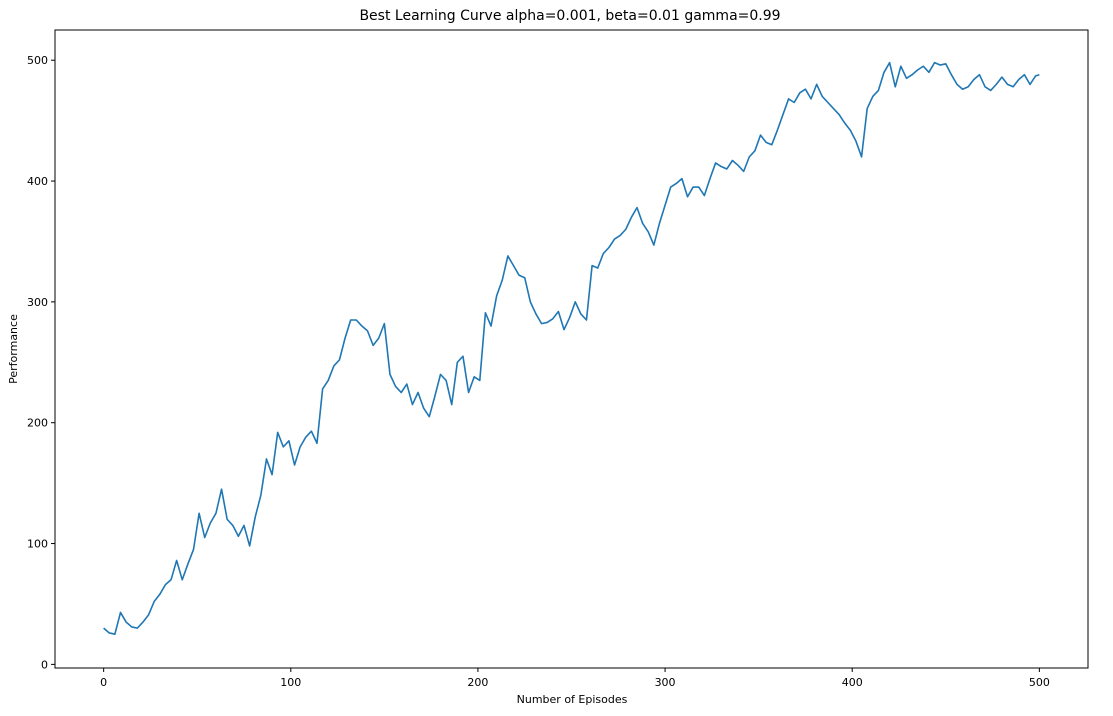 The width and height of the screenshot is (1113, 716). Describe the element at coordinates (37, 302) in the screenshot. I see `y-tick-label: 300` at that location.